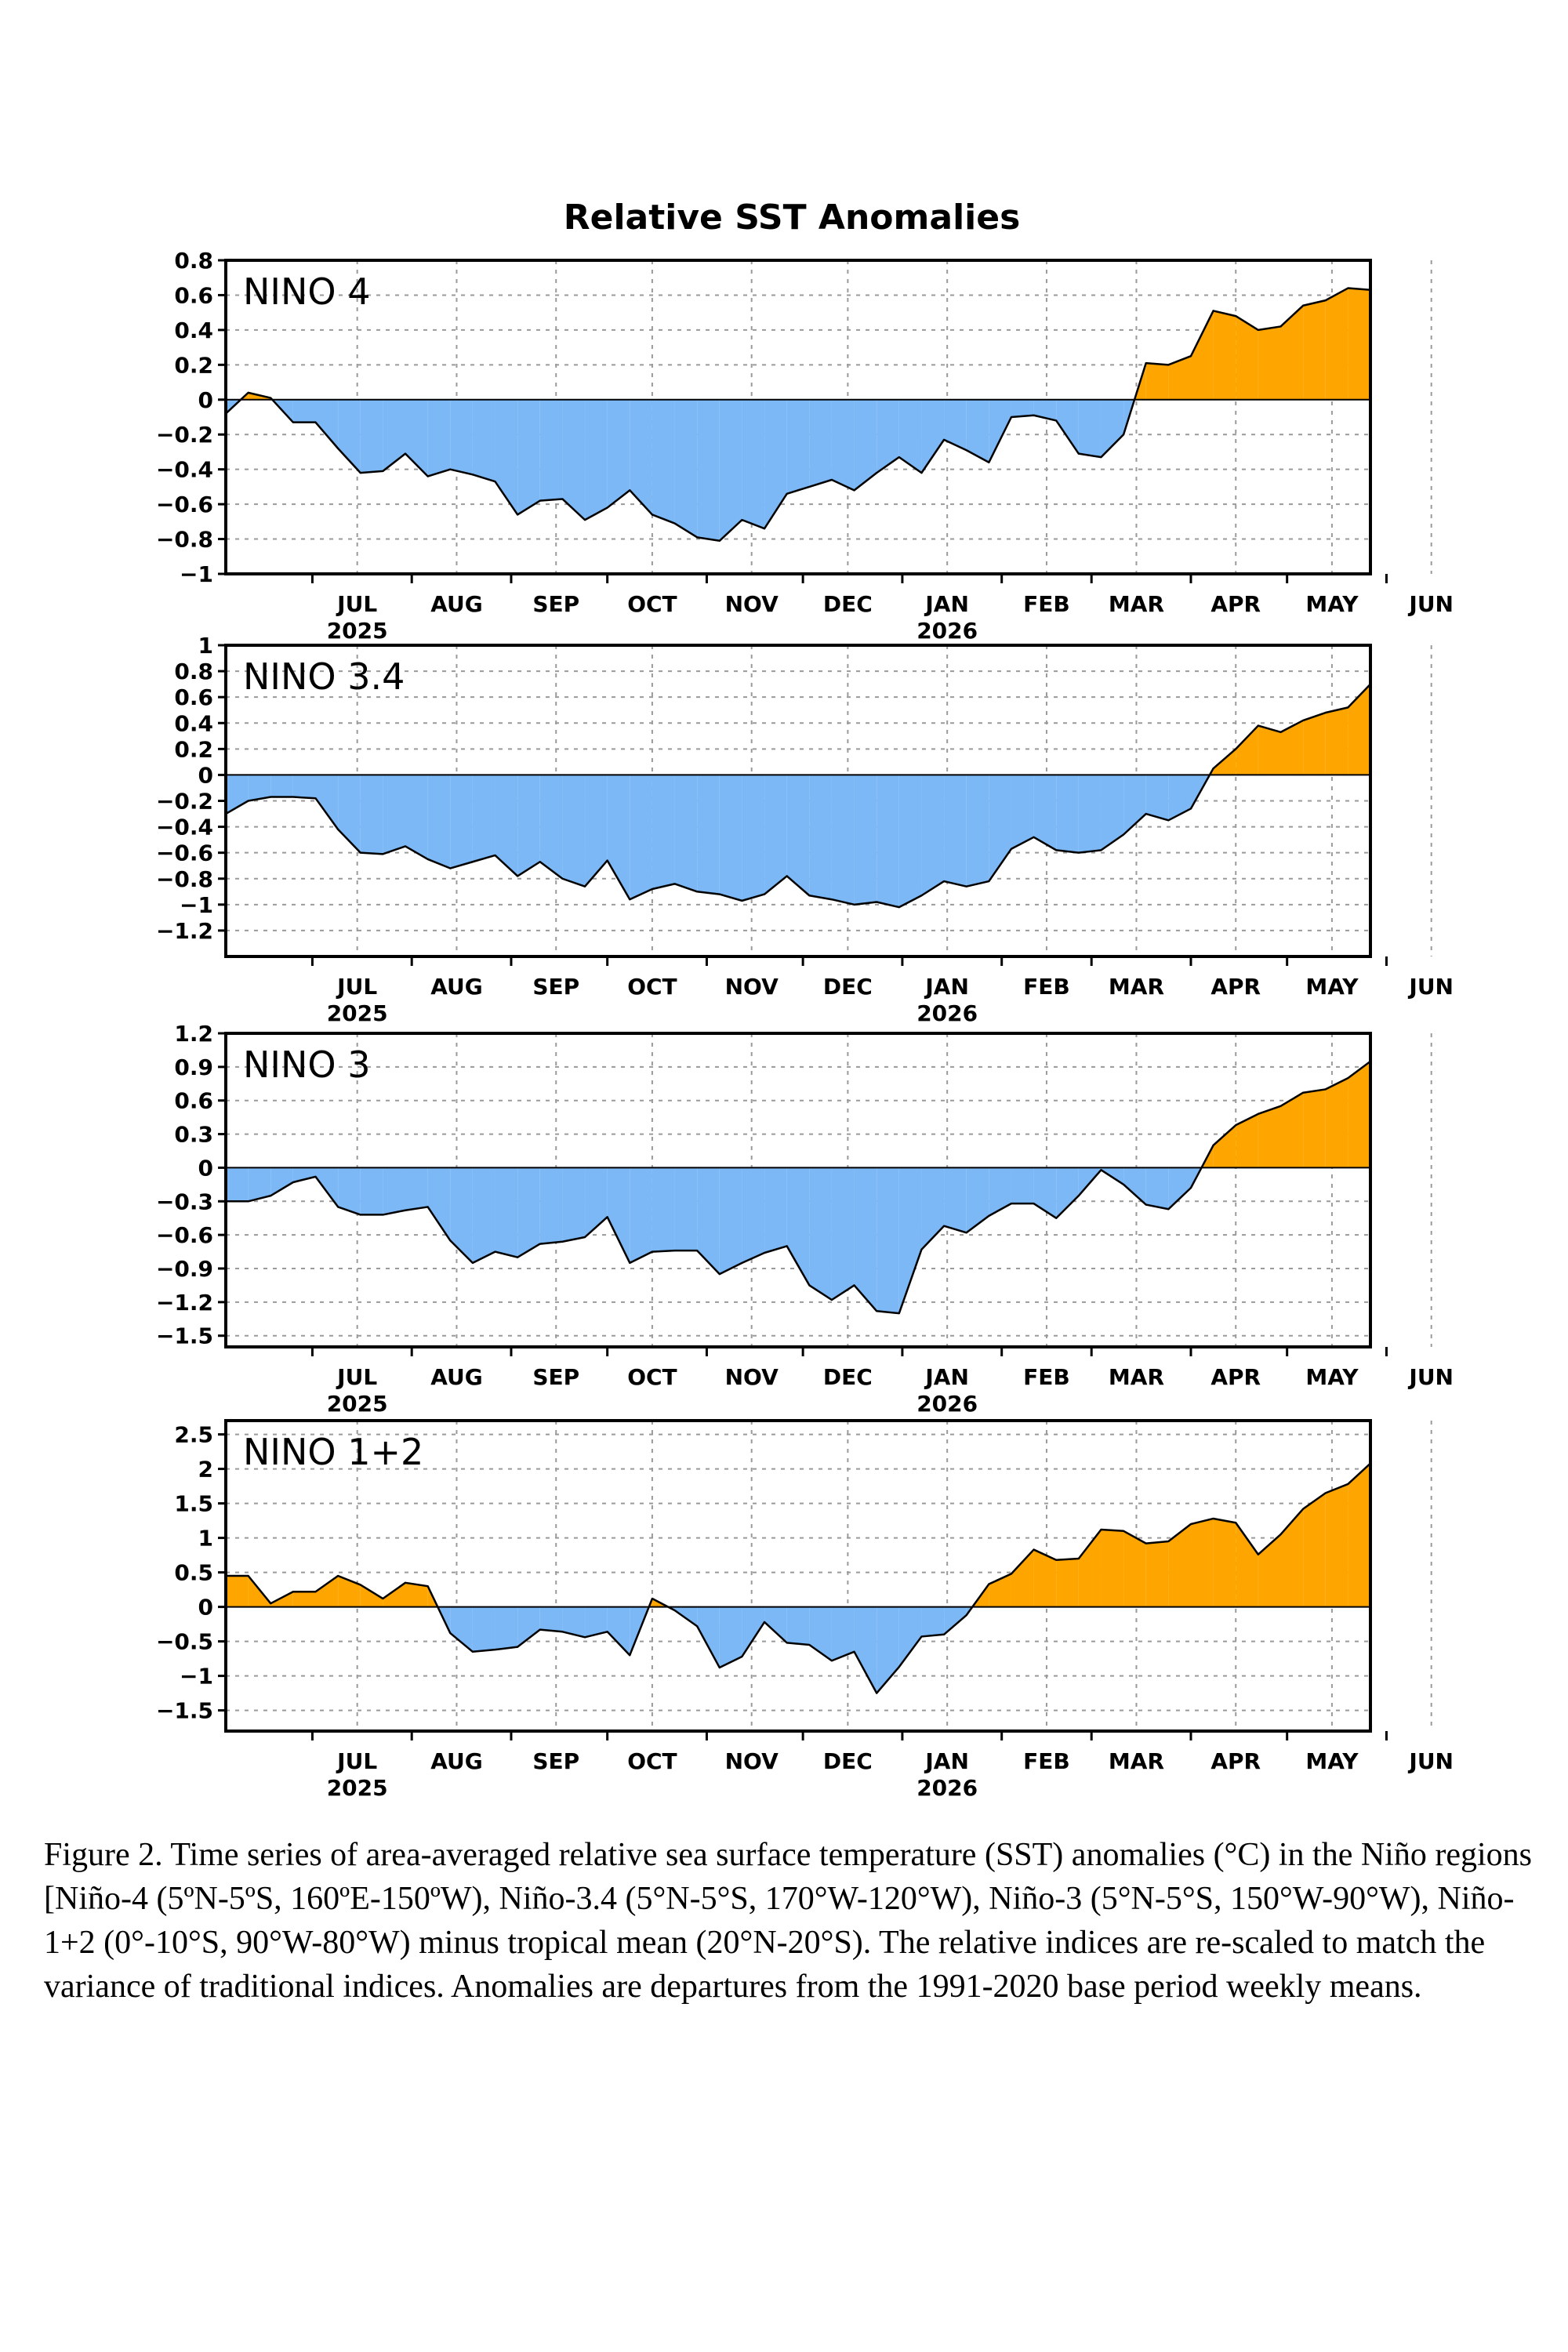  I want to click on x-tick-label: SEP, so click(555, 987).